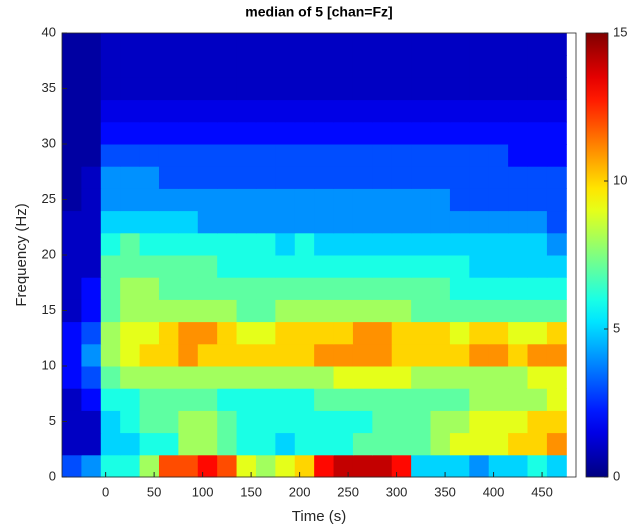 The height and width of the screenshot is (527, 637). Describe the element at coordinates (49, 253) in the screenshot. I see `y-tick-label: 20` at that location.